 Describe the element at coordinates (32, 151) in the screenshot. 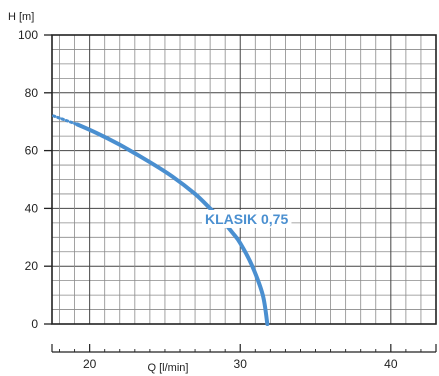

I see `y-tick-label: 60` at that location.